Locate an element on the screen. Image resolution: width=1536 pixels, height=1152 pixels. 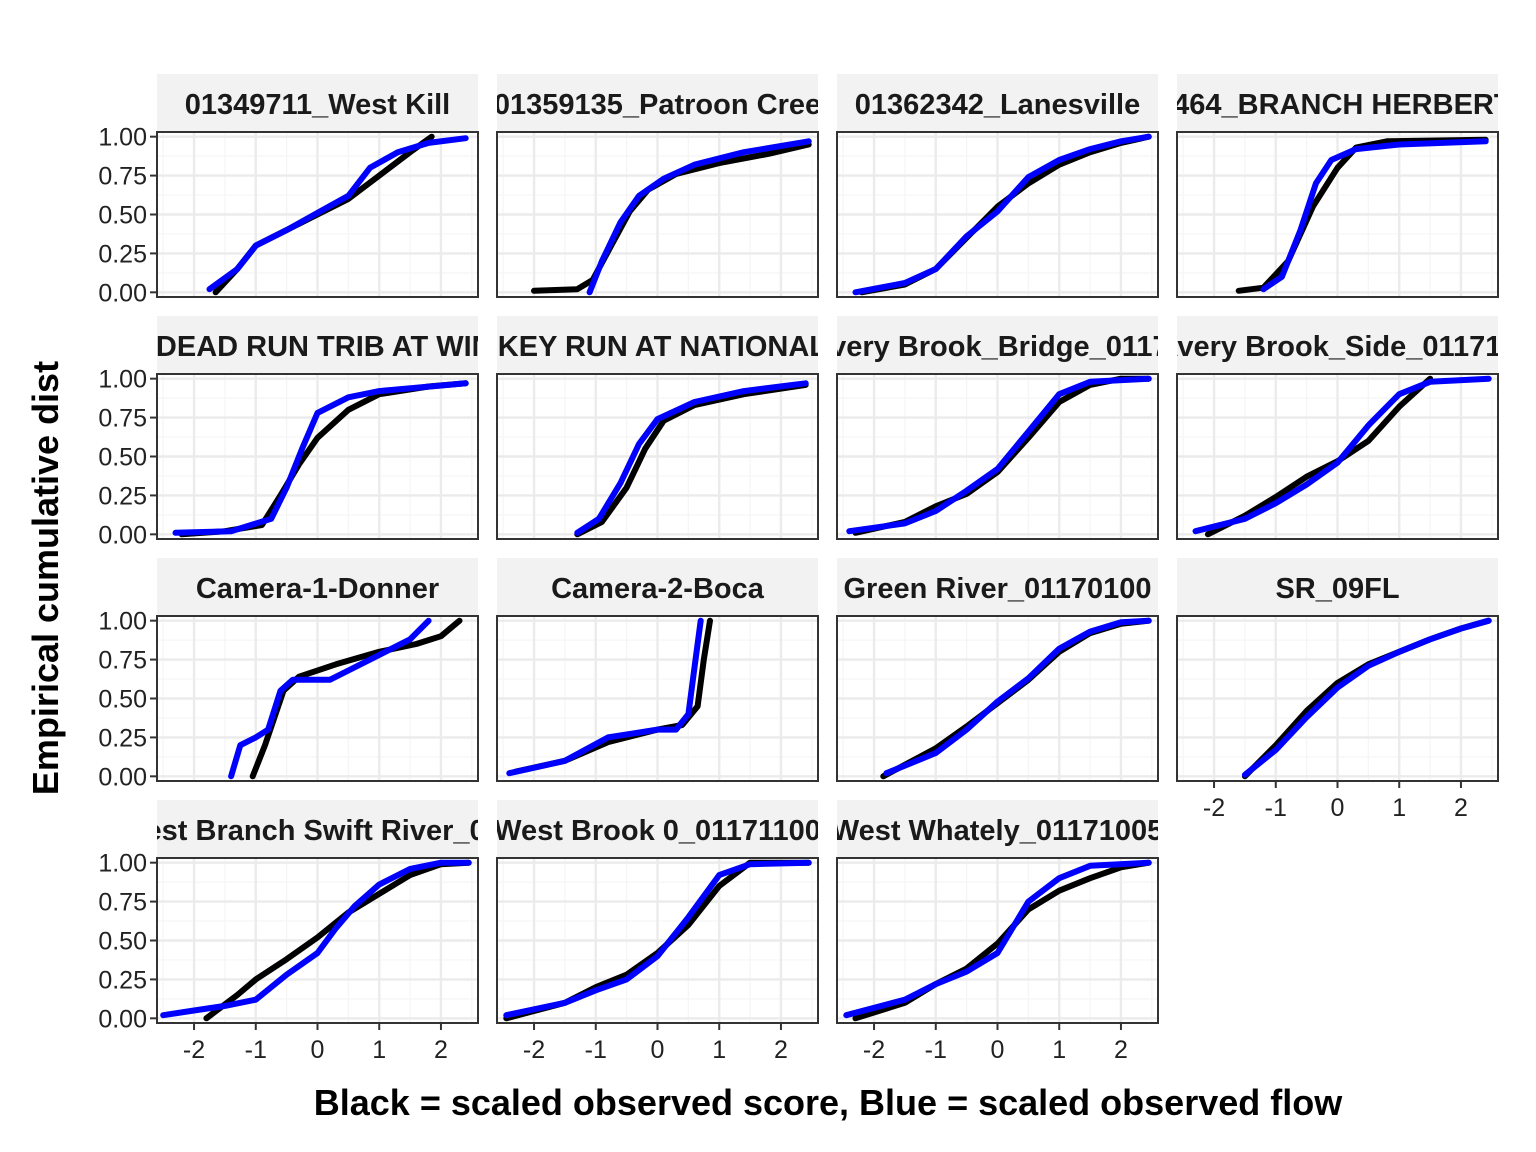
facet-strip-label: Green River_01170100 is located at coordinates (998, 589).